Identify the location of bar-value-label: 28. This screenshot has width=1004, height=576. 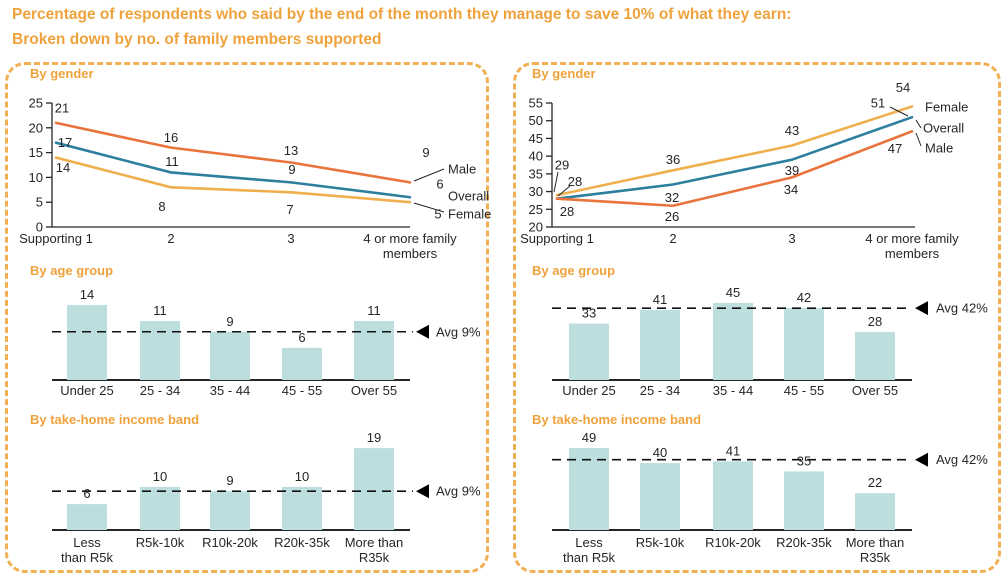
(875, 321).